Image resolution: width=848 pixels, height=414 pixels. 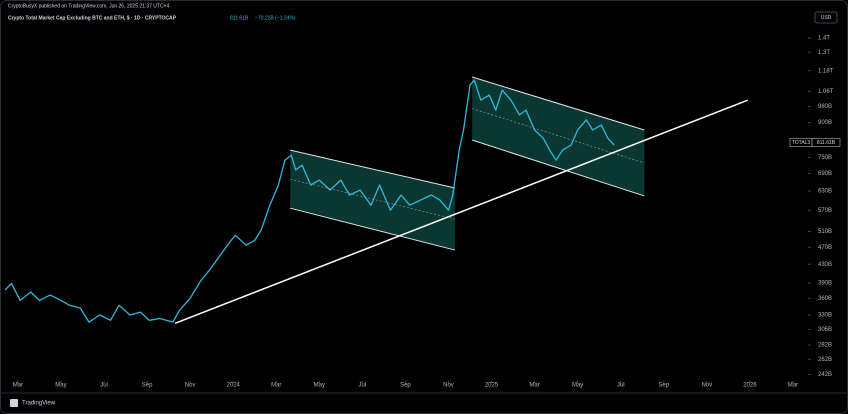 I want to click on header-price: 811.61B, so click(x=239, y=18).